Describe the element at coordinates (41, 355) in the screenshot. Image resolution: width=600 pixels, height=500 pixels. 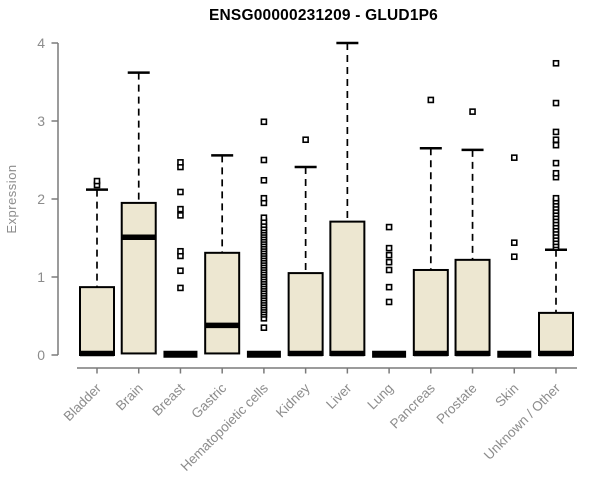
I see `y-tick-label: 0` at that location.